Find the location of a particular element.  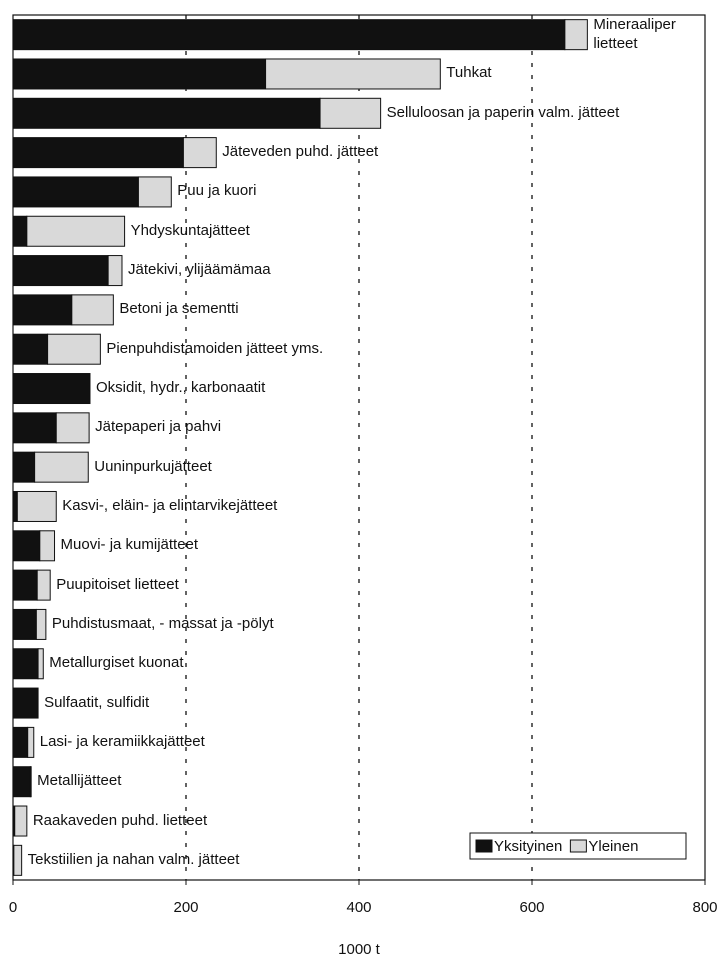

legend-label: Yleinen is located at coordinates (613, 846).